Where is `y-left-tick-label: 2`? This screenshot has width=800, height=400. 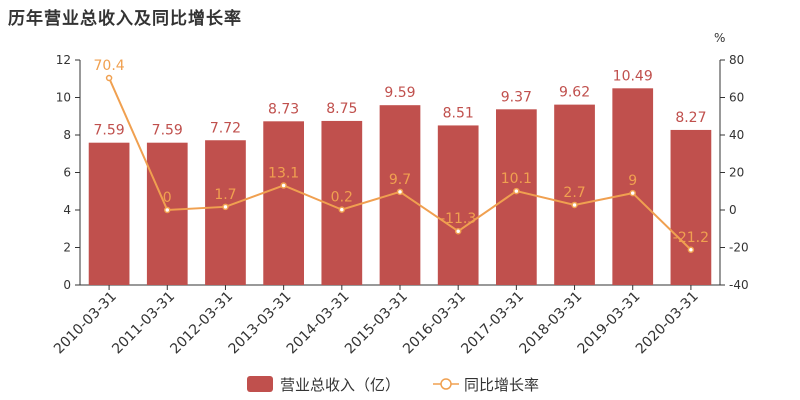 y-left-tick-label: 2 is located at coordinates (67, 248).